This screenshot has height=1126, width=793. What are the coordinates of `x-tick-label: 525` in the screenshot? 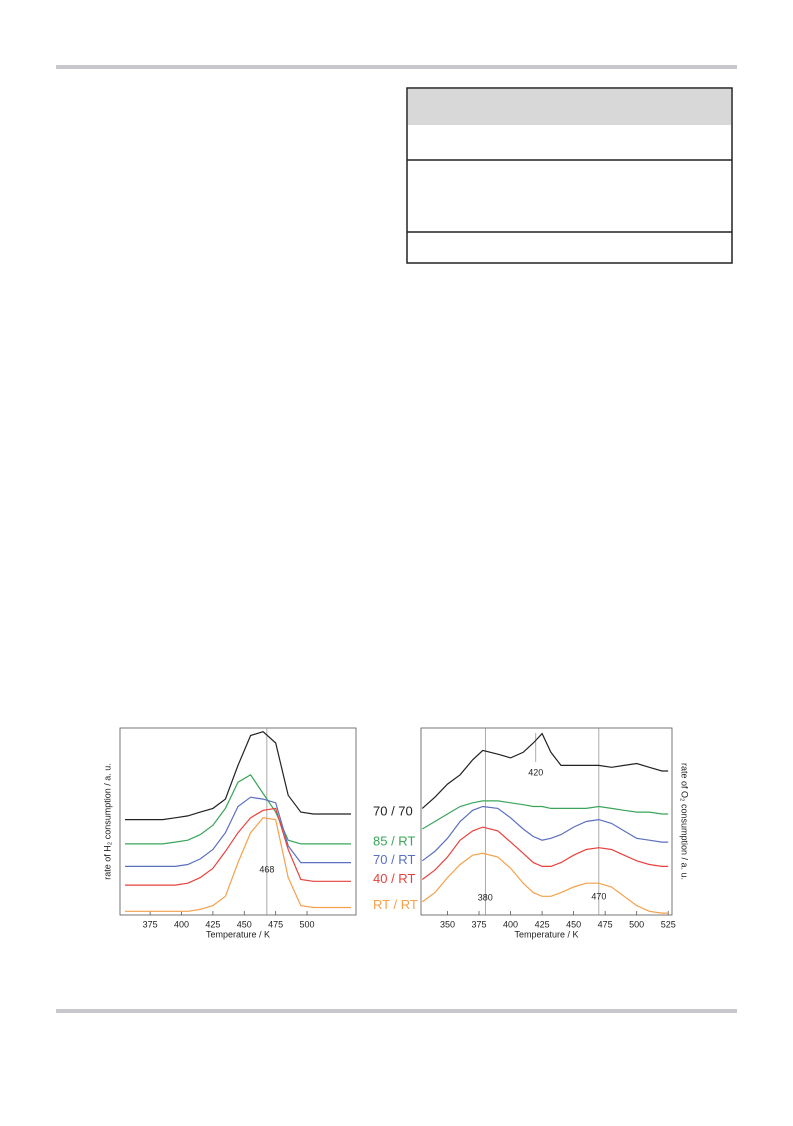 It's located at (668, 924).